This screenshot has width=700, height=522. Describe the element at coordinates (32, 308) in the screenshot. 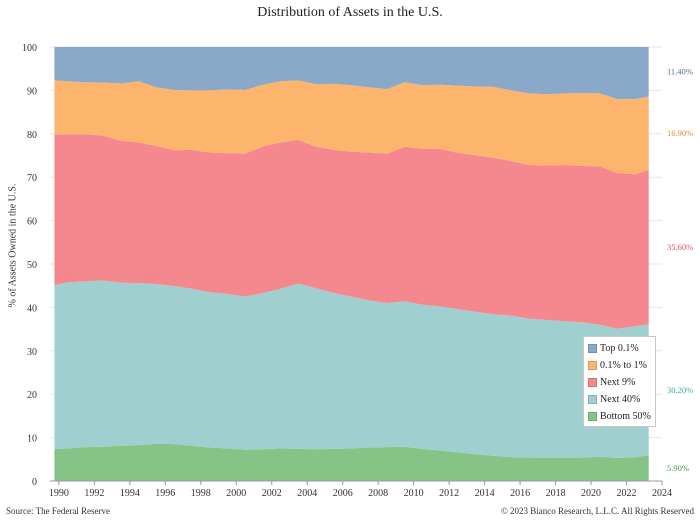

I see `y-tick-label-40: 40` at that location.